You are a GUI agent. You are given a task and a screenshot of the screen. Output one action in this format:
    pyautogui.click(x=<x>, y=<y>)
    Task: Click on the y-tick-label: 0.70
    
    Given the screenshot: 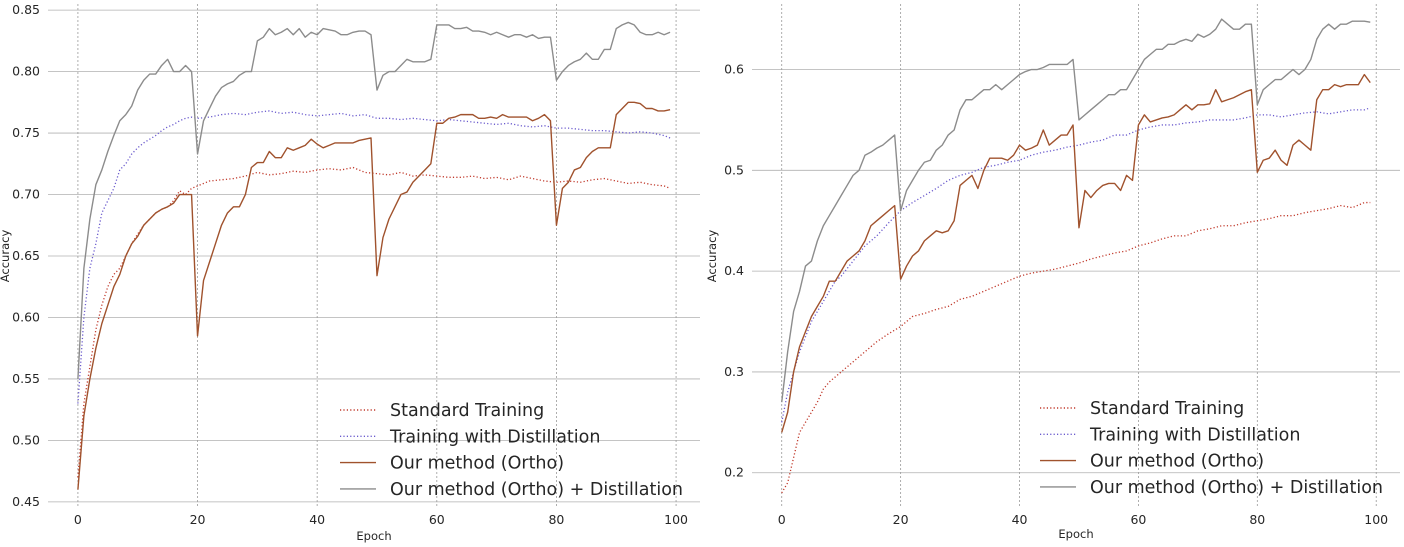 What is the action you would take?
    pyautogui.click(x=26, y=194)
    